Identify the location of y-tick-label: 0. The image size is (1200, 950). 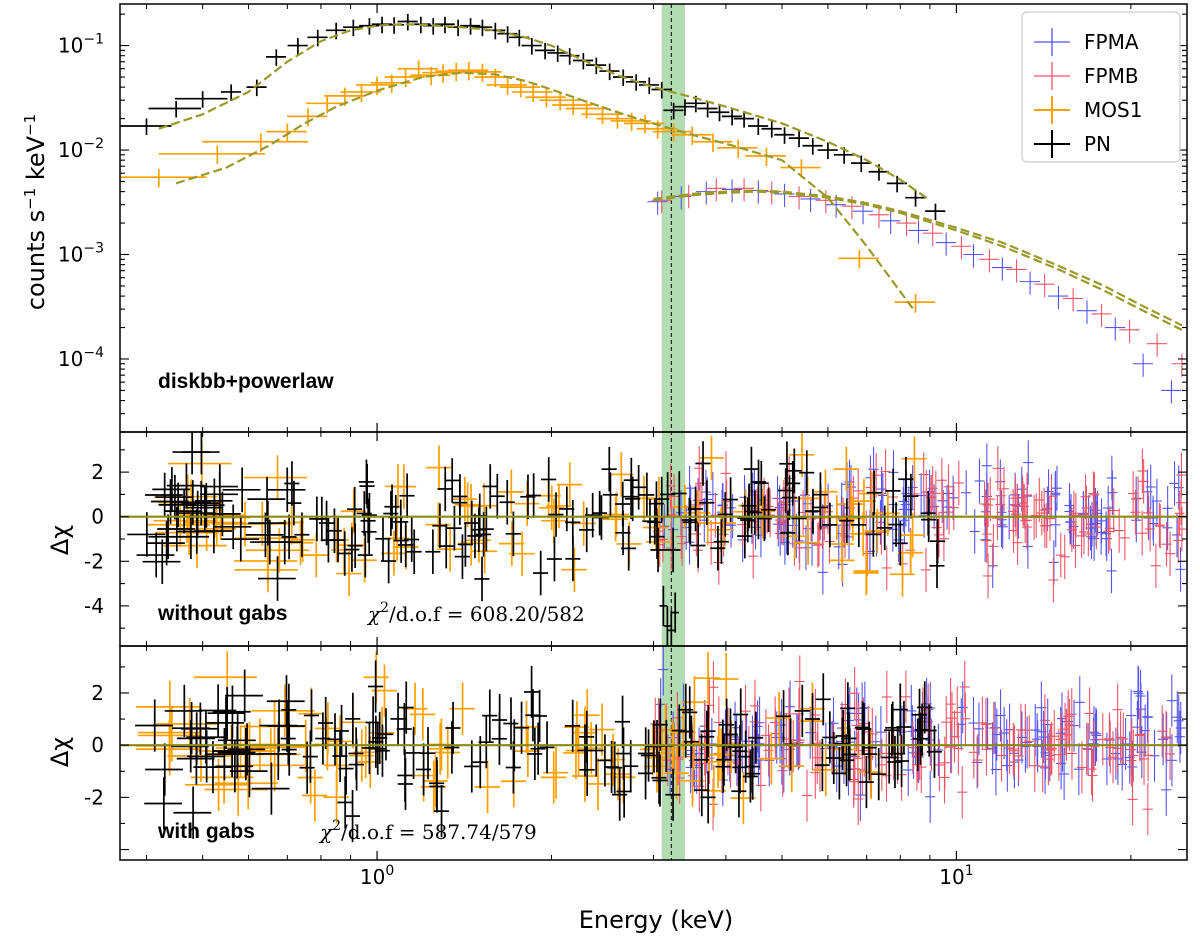
(97, 517).